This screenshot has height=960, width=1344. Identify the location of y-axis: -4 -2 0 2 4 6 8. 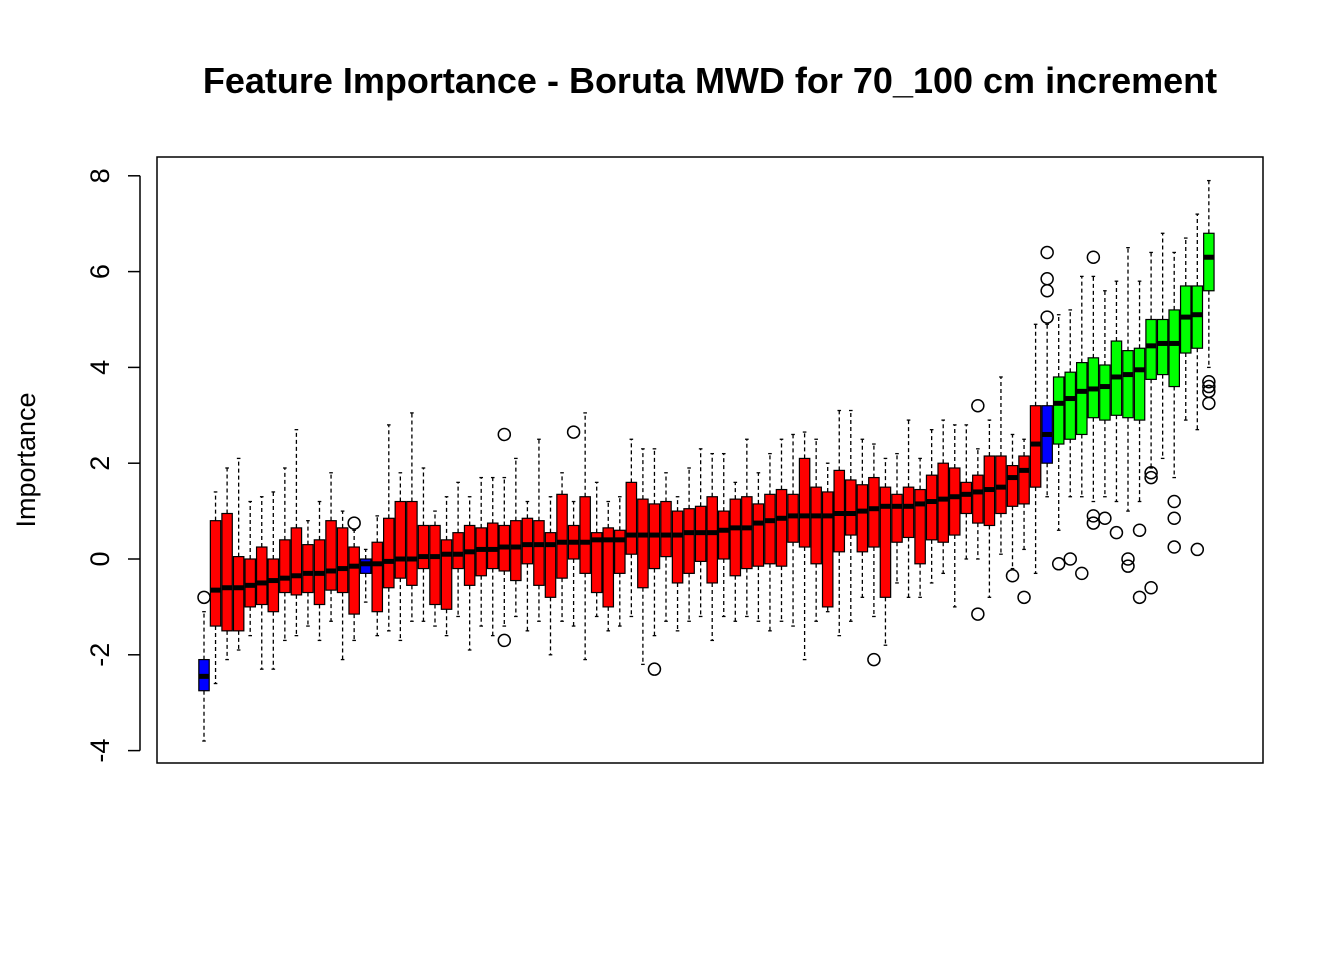
(113, 465).